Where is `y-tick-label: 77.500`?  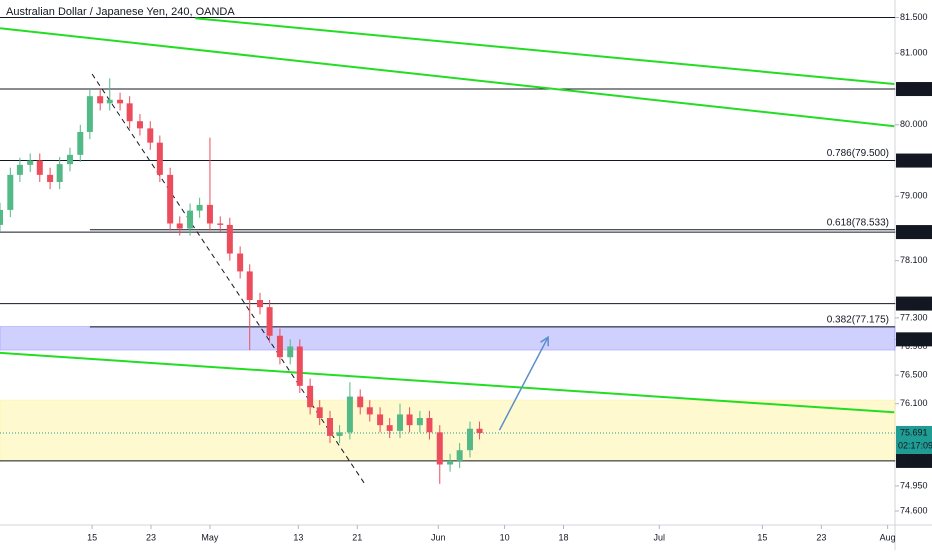
y-tick-label: 77.500 is located at coordinates (914, 303).